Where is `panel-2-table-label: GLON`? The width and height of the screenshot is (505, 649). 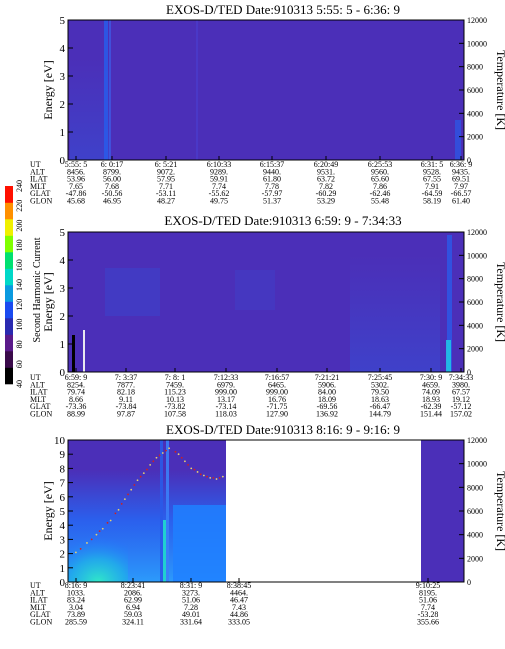
panel-2-table-label: GLON is located at coordinates (41, 414).